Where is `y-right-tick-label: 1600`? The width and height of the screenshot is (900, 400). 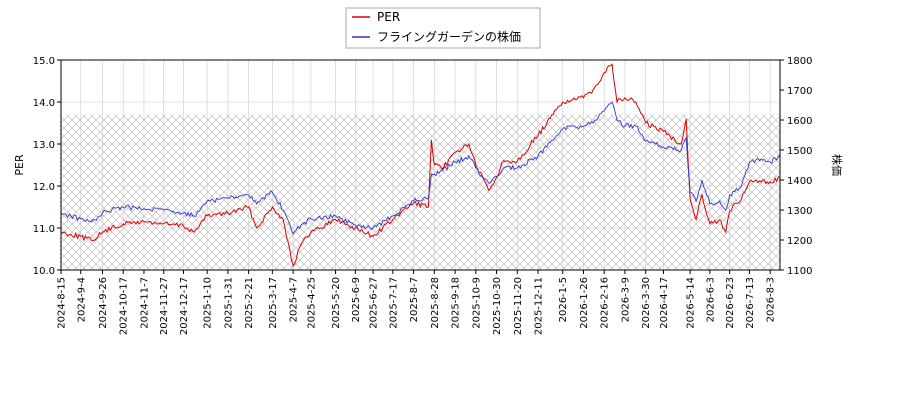 y-right-tick-label: 1600 is located at coordinates (799, 121).